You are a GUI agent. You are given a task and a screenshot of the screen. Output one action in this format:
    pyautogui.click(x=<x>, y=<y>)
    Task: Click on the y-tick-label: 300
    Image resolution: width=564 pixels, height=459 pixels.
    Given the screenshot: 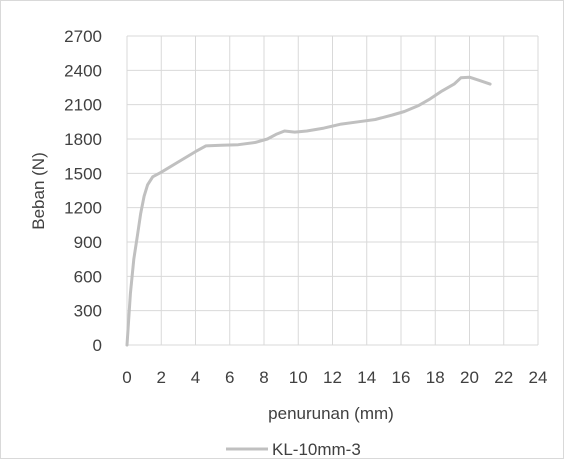 What is the action you would take?
    pyautogui.click(x=88, y=311)
    